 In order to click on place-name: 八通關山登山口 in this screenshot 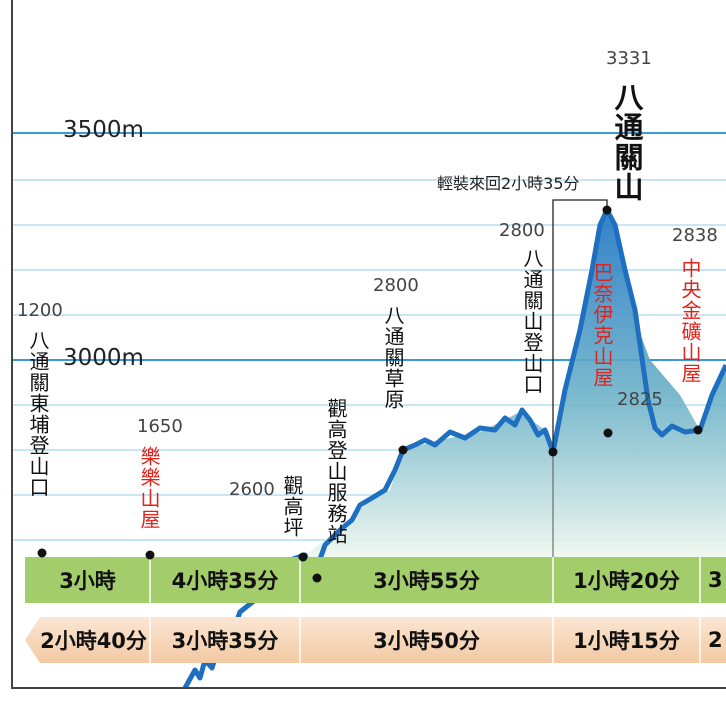, I will do `click(532, 321)`.